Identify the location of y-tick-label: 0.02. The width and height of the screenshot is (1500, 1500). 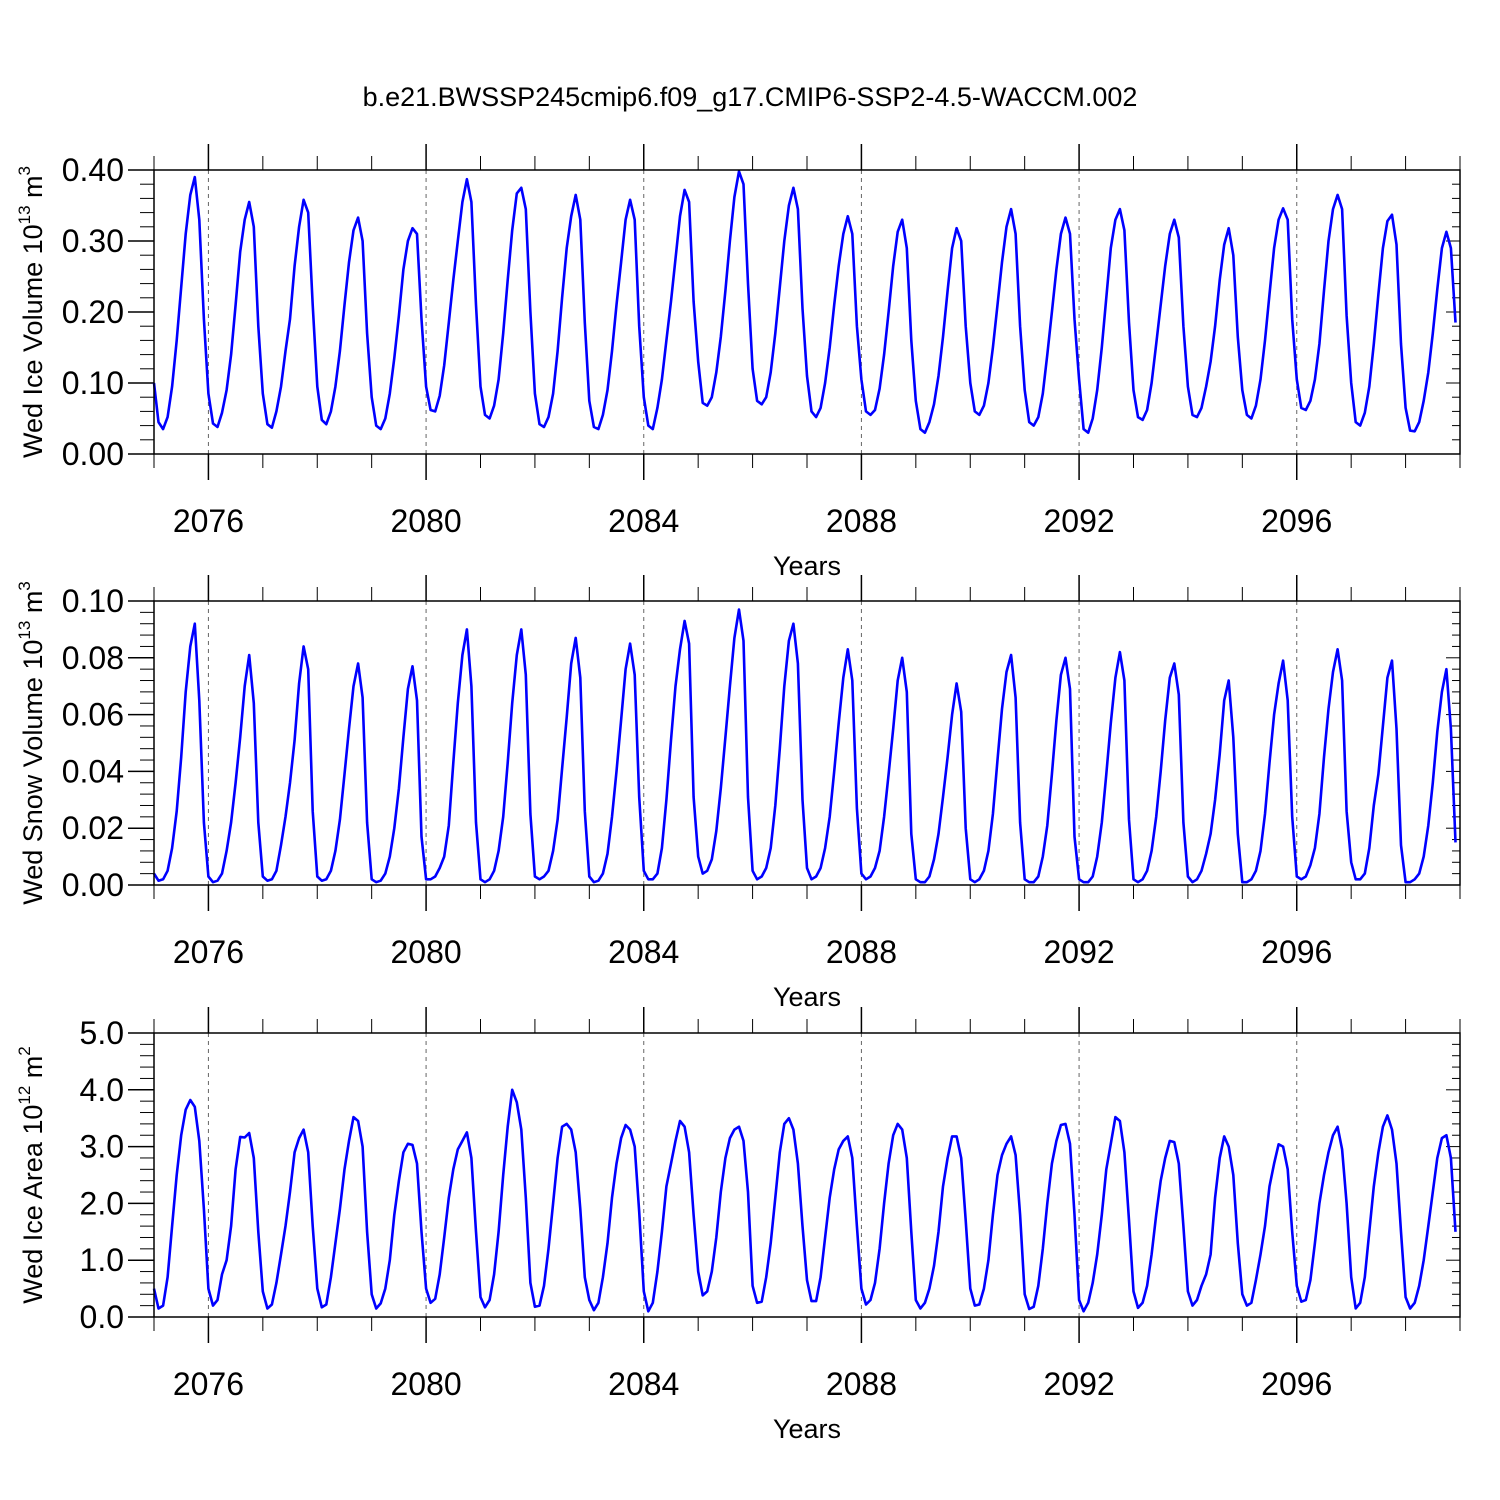
(93, 828).